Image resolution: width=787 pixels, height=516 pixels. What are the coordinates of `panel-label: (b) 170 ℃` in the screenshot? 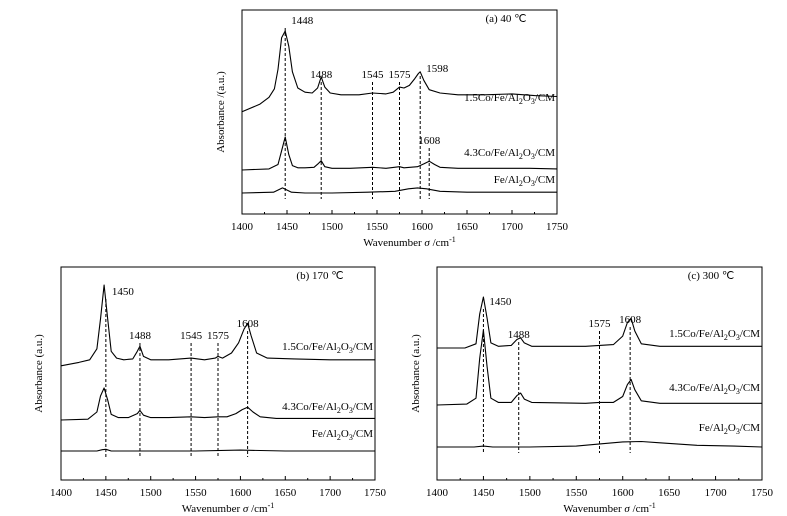 It's located at (319, 276).